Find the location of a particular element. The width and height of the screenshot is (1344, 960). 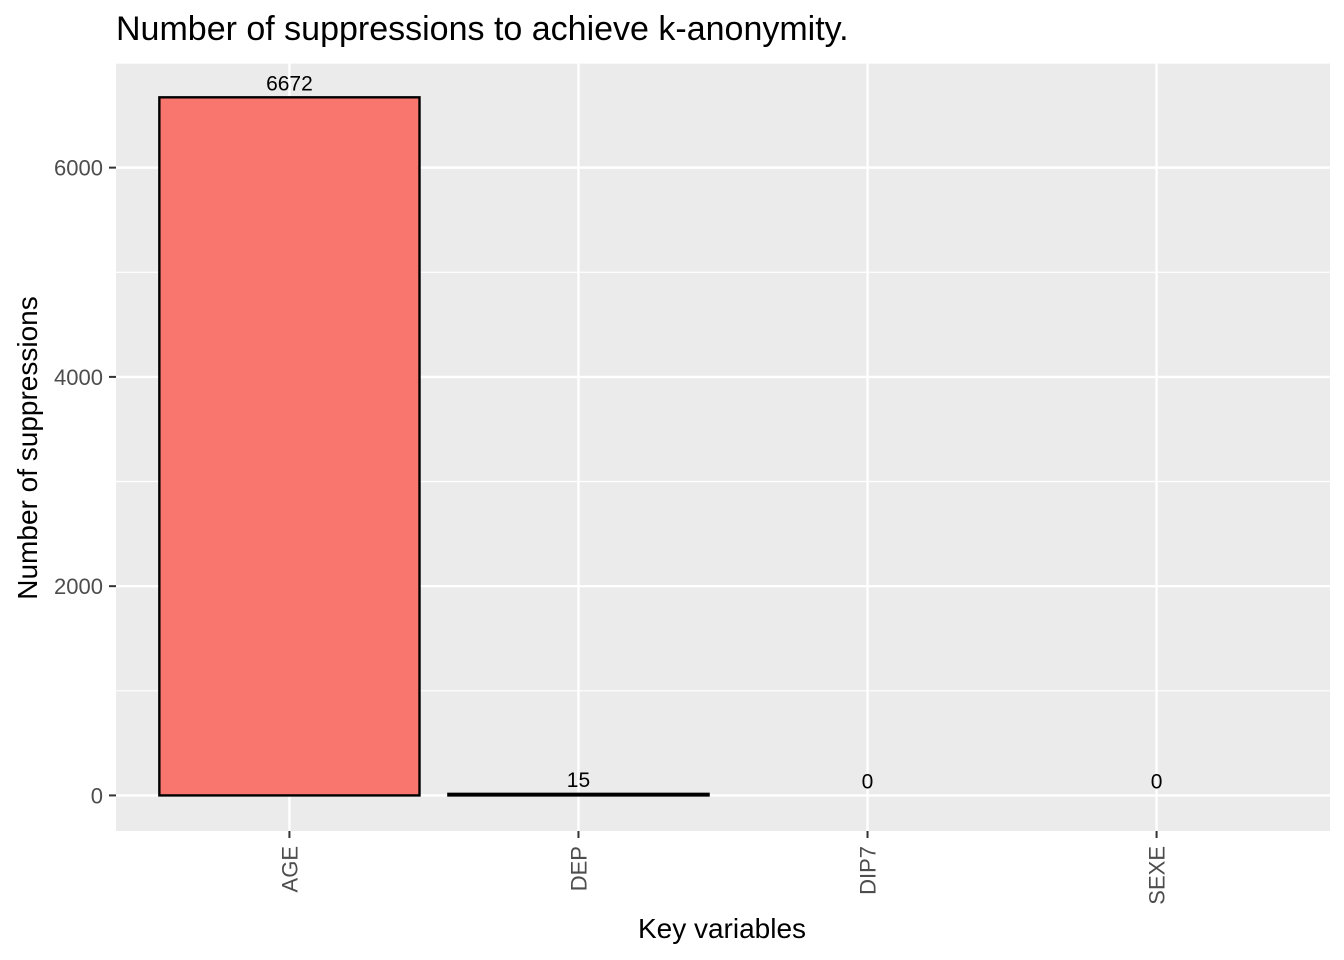

y-axis: 0 2000 4000 6000 is located at coordinates (85, 482).